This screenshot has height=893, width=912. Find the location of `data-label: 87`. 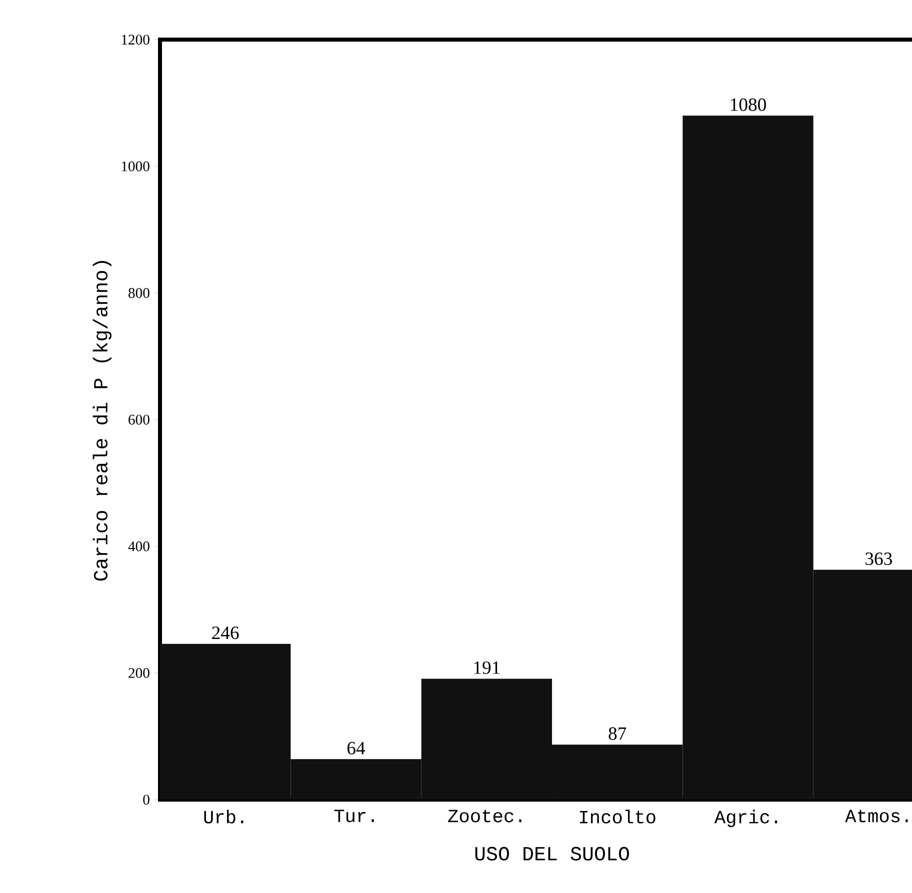

data-label: 87 is located at coordinates (617, 733).